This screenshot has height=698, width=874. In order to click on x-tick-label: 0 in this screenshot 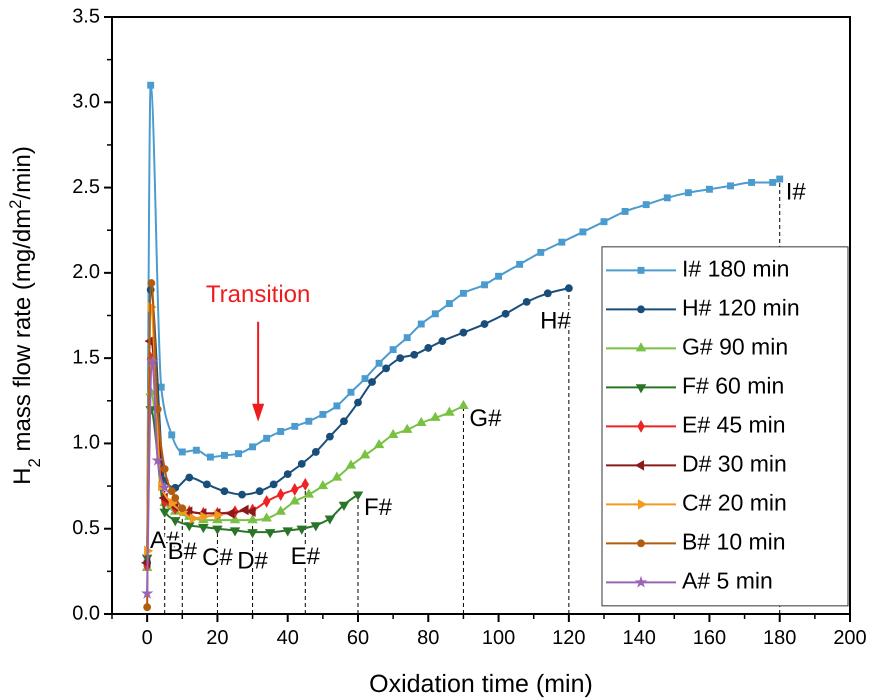, I will do `click(147, 638)`.